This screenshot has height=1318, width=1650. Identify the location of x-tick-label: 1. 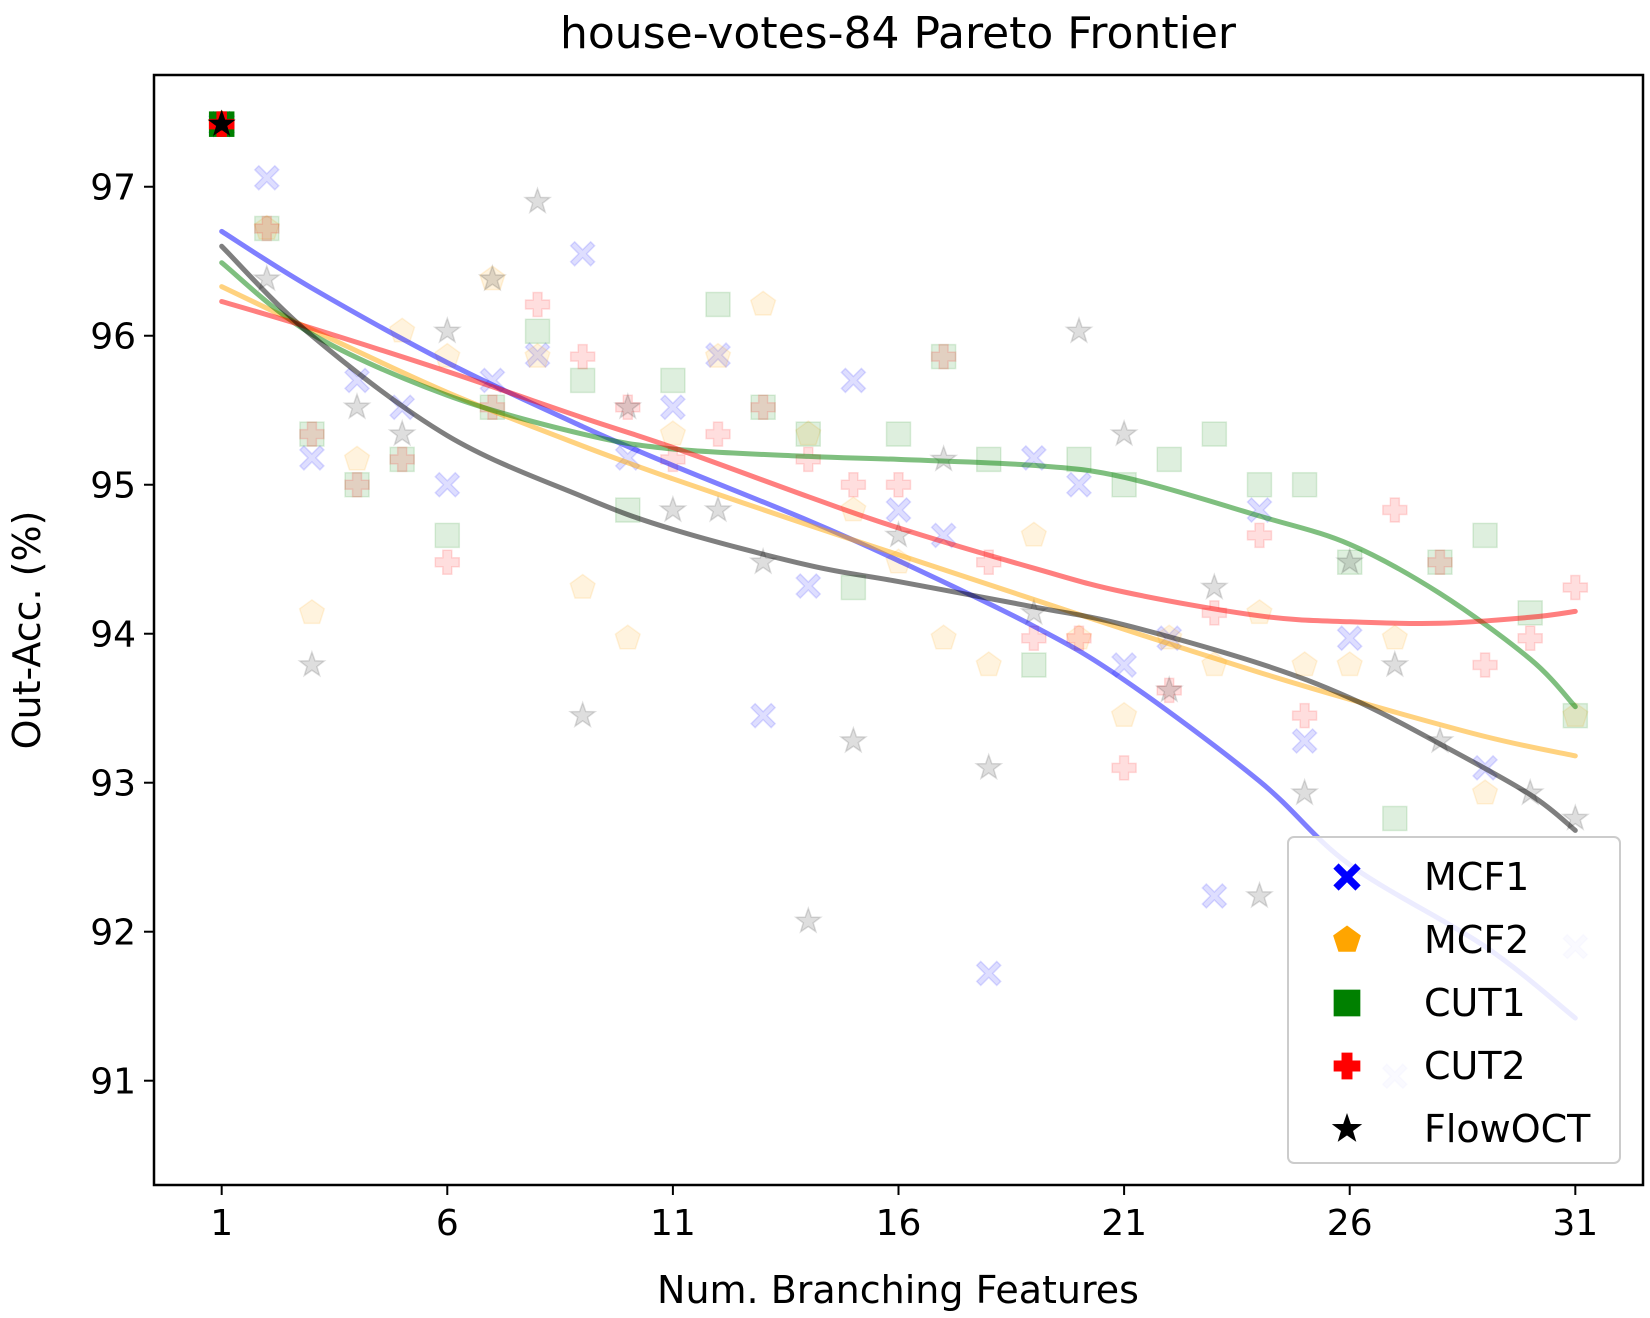
(221, 1223).